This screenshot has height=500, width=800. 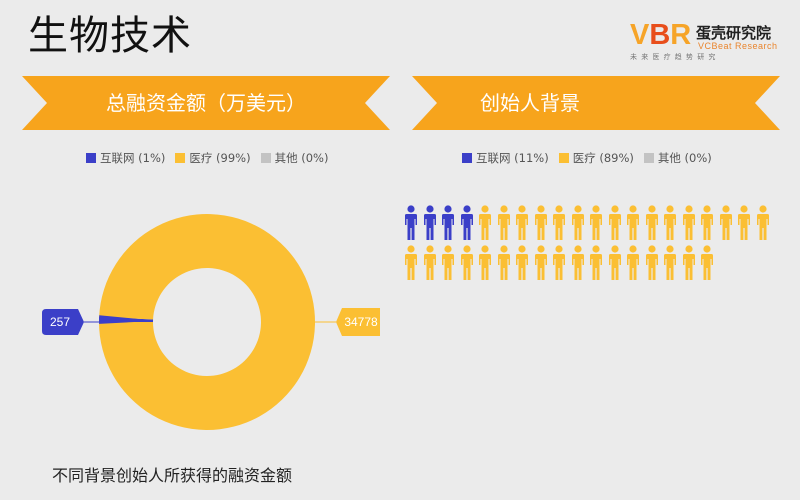 I want to click on legend-item-internet: 互联网 (1%), so click(x=125, y=158).